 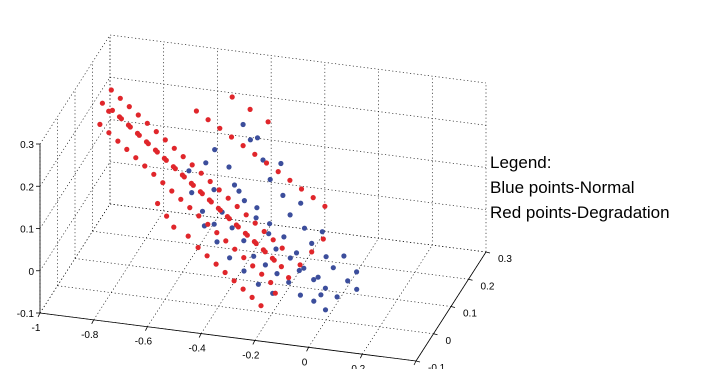 What do you see at coordinates (470, 314) in the screenshot?
I see `y-tick-label: 0.1` at bounding box center [470, 314].